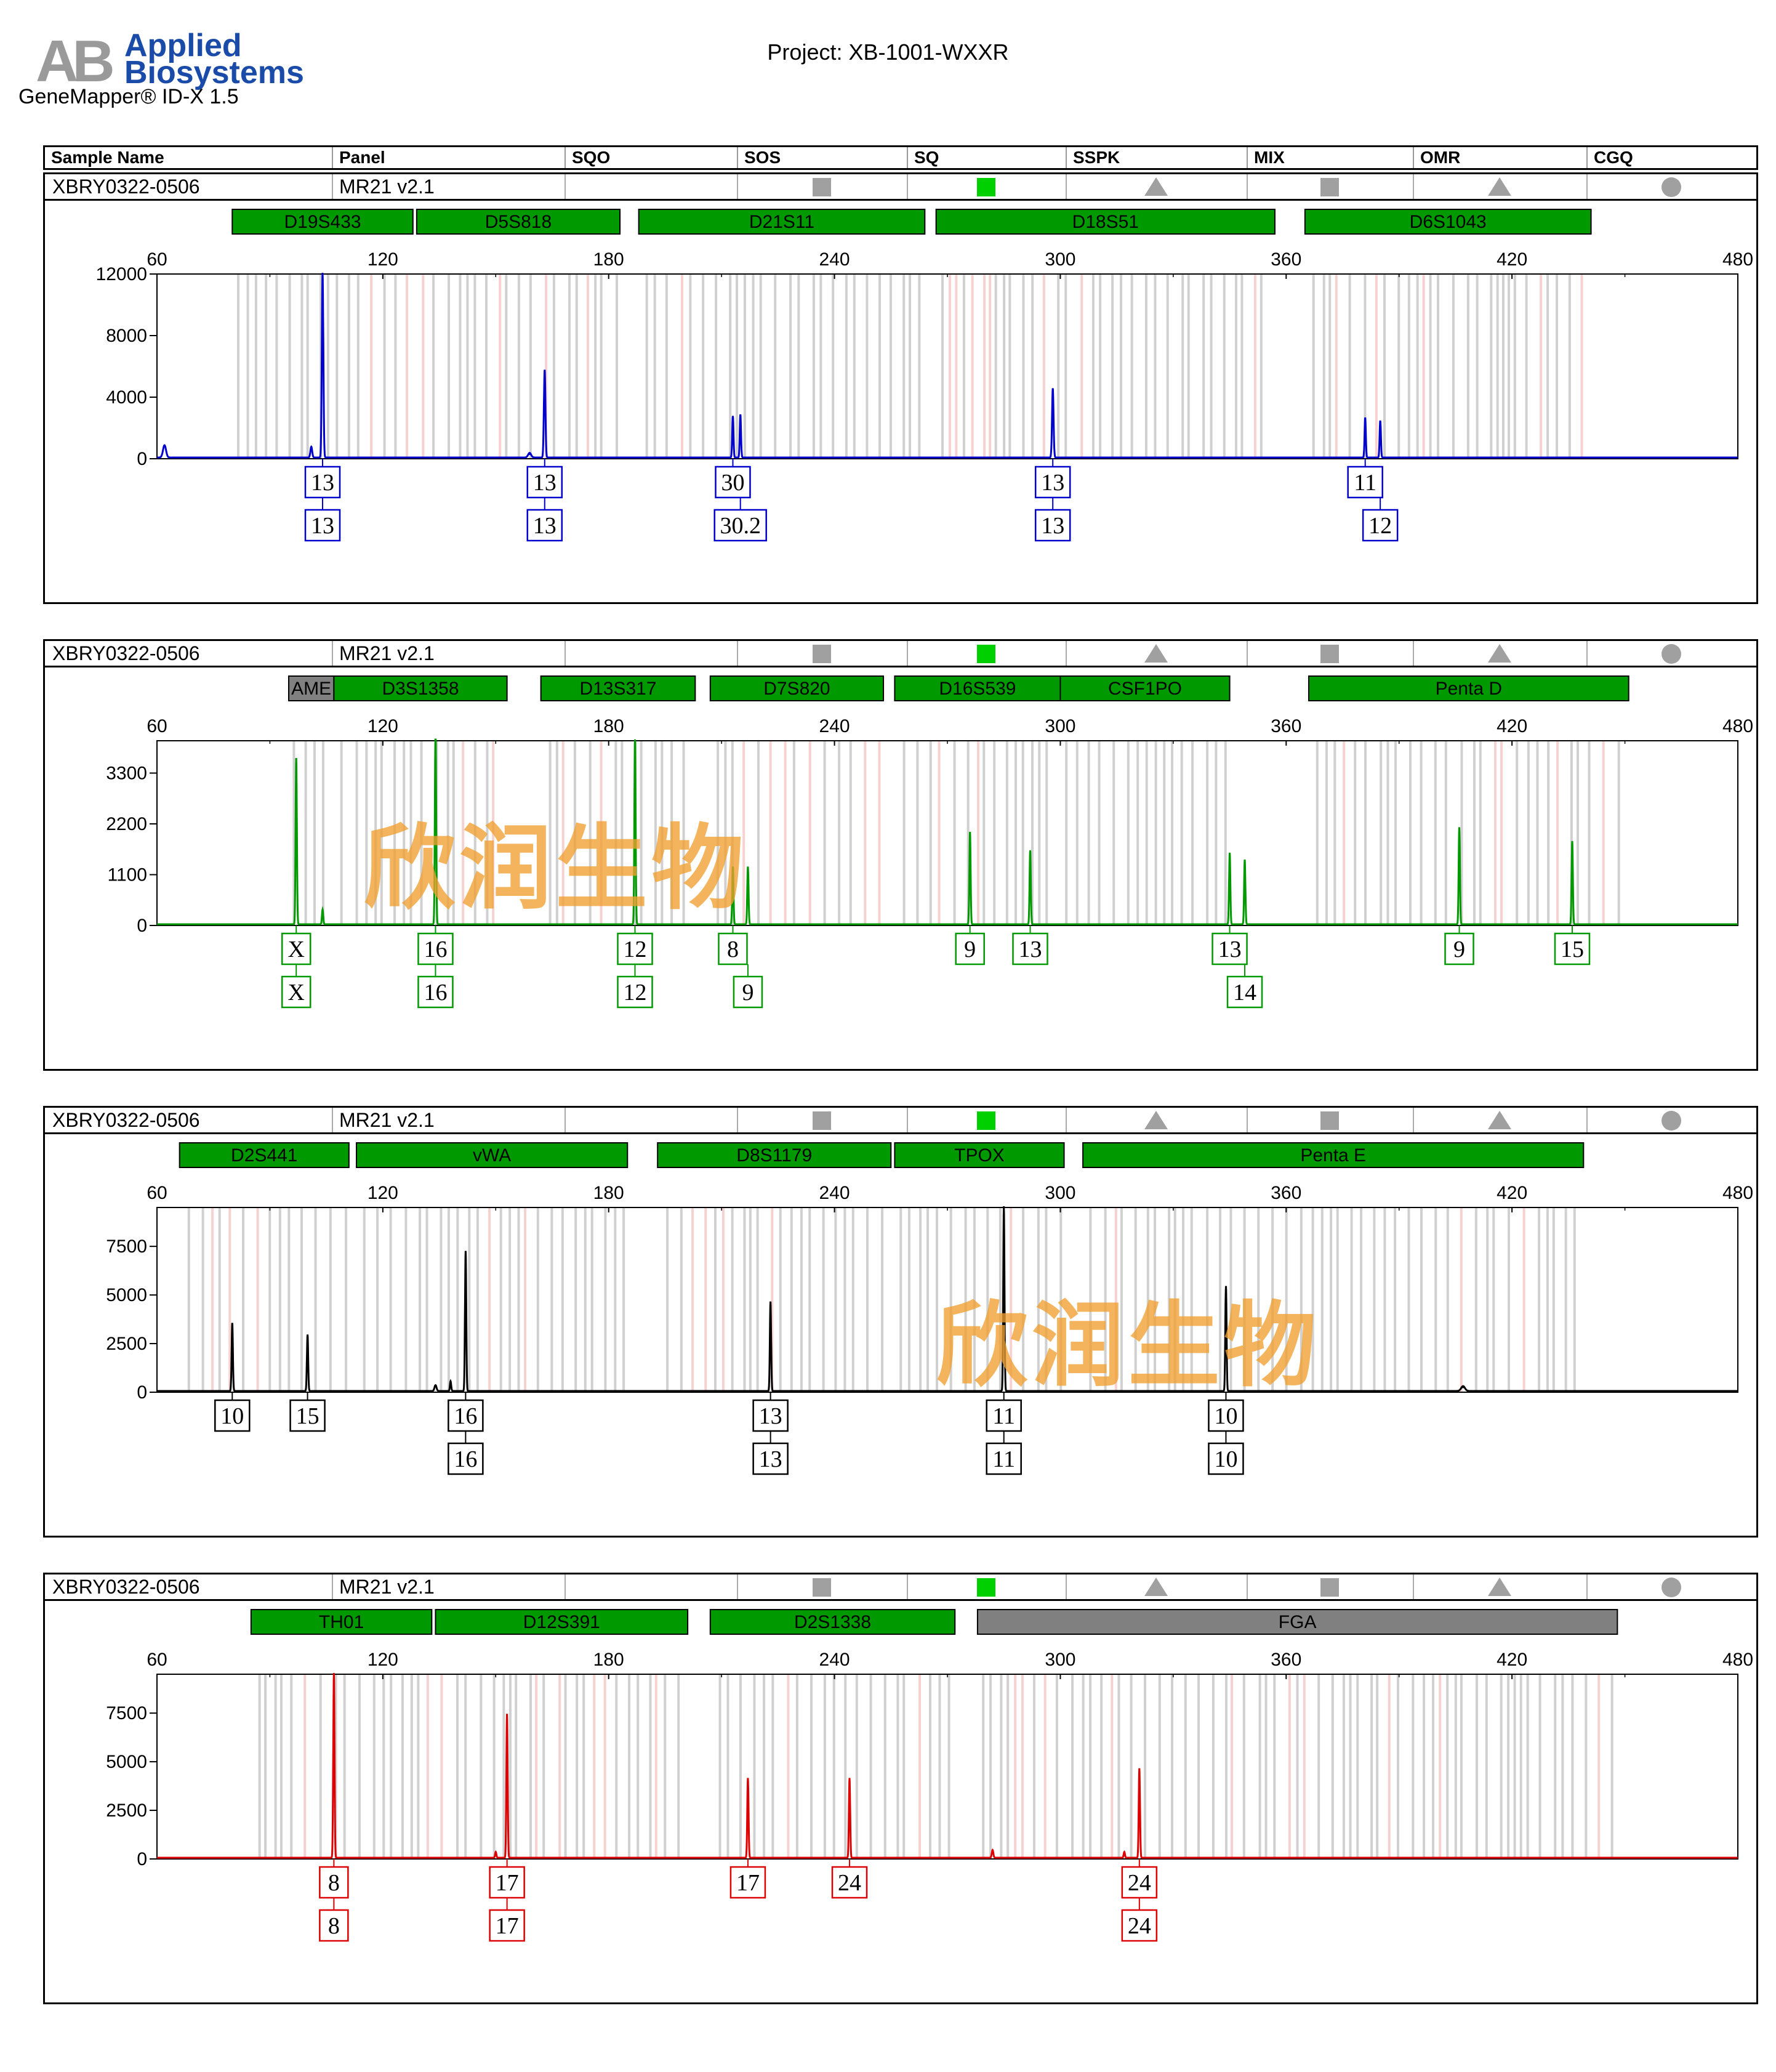 This screenshot has width=1776, height=2072. I want to click on column-header: Sample Name, so click(107, 157).